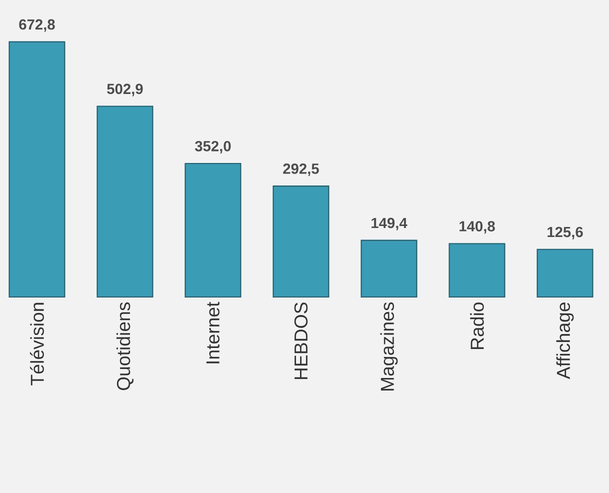 The image size is (609, 493). I want to click on x-tick-label: Affichage, so click(565, 341).